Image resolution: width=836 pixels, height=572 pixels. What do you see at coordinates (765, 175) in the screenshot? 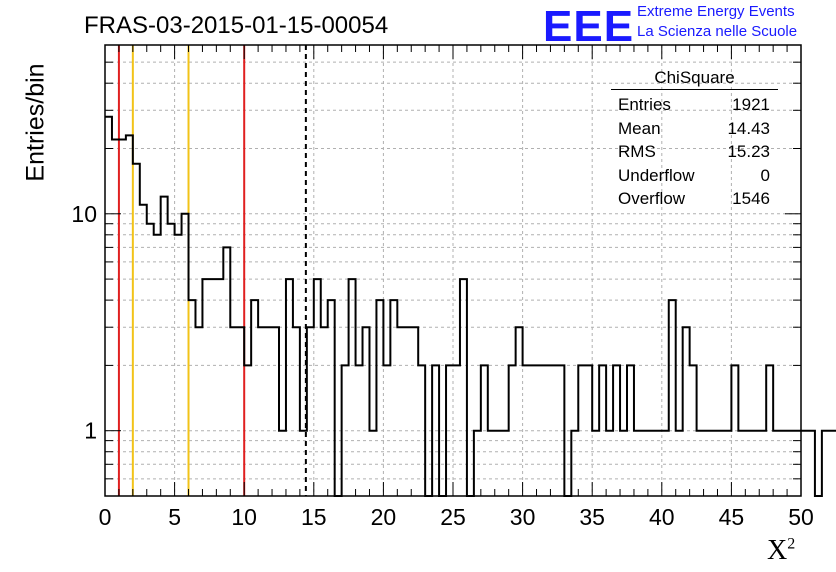
I see `stats-value: 0` at bounding box center [765, 175].